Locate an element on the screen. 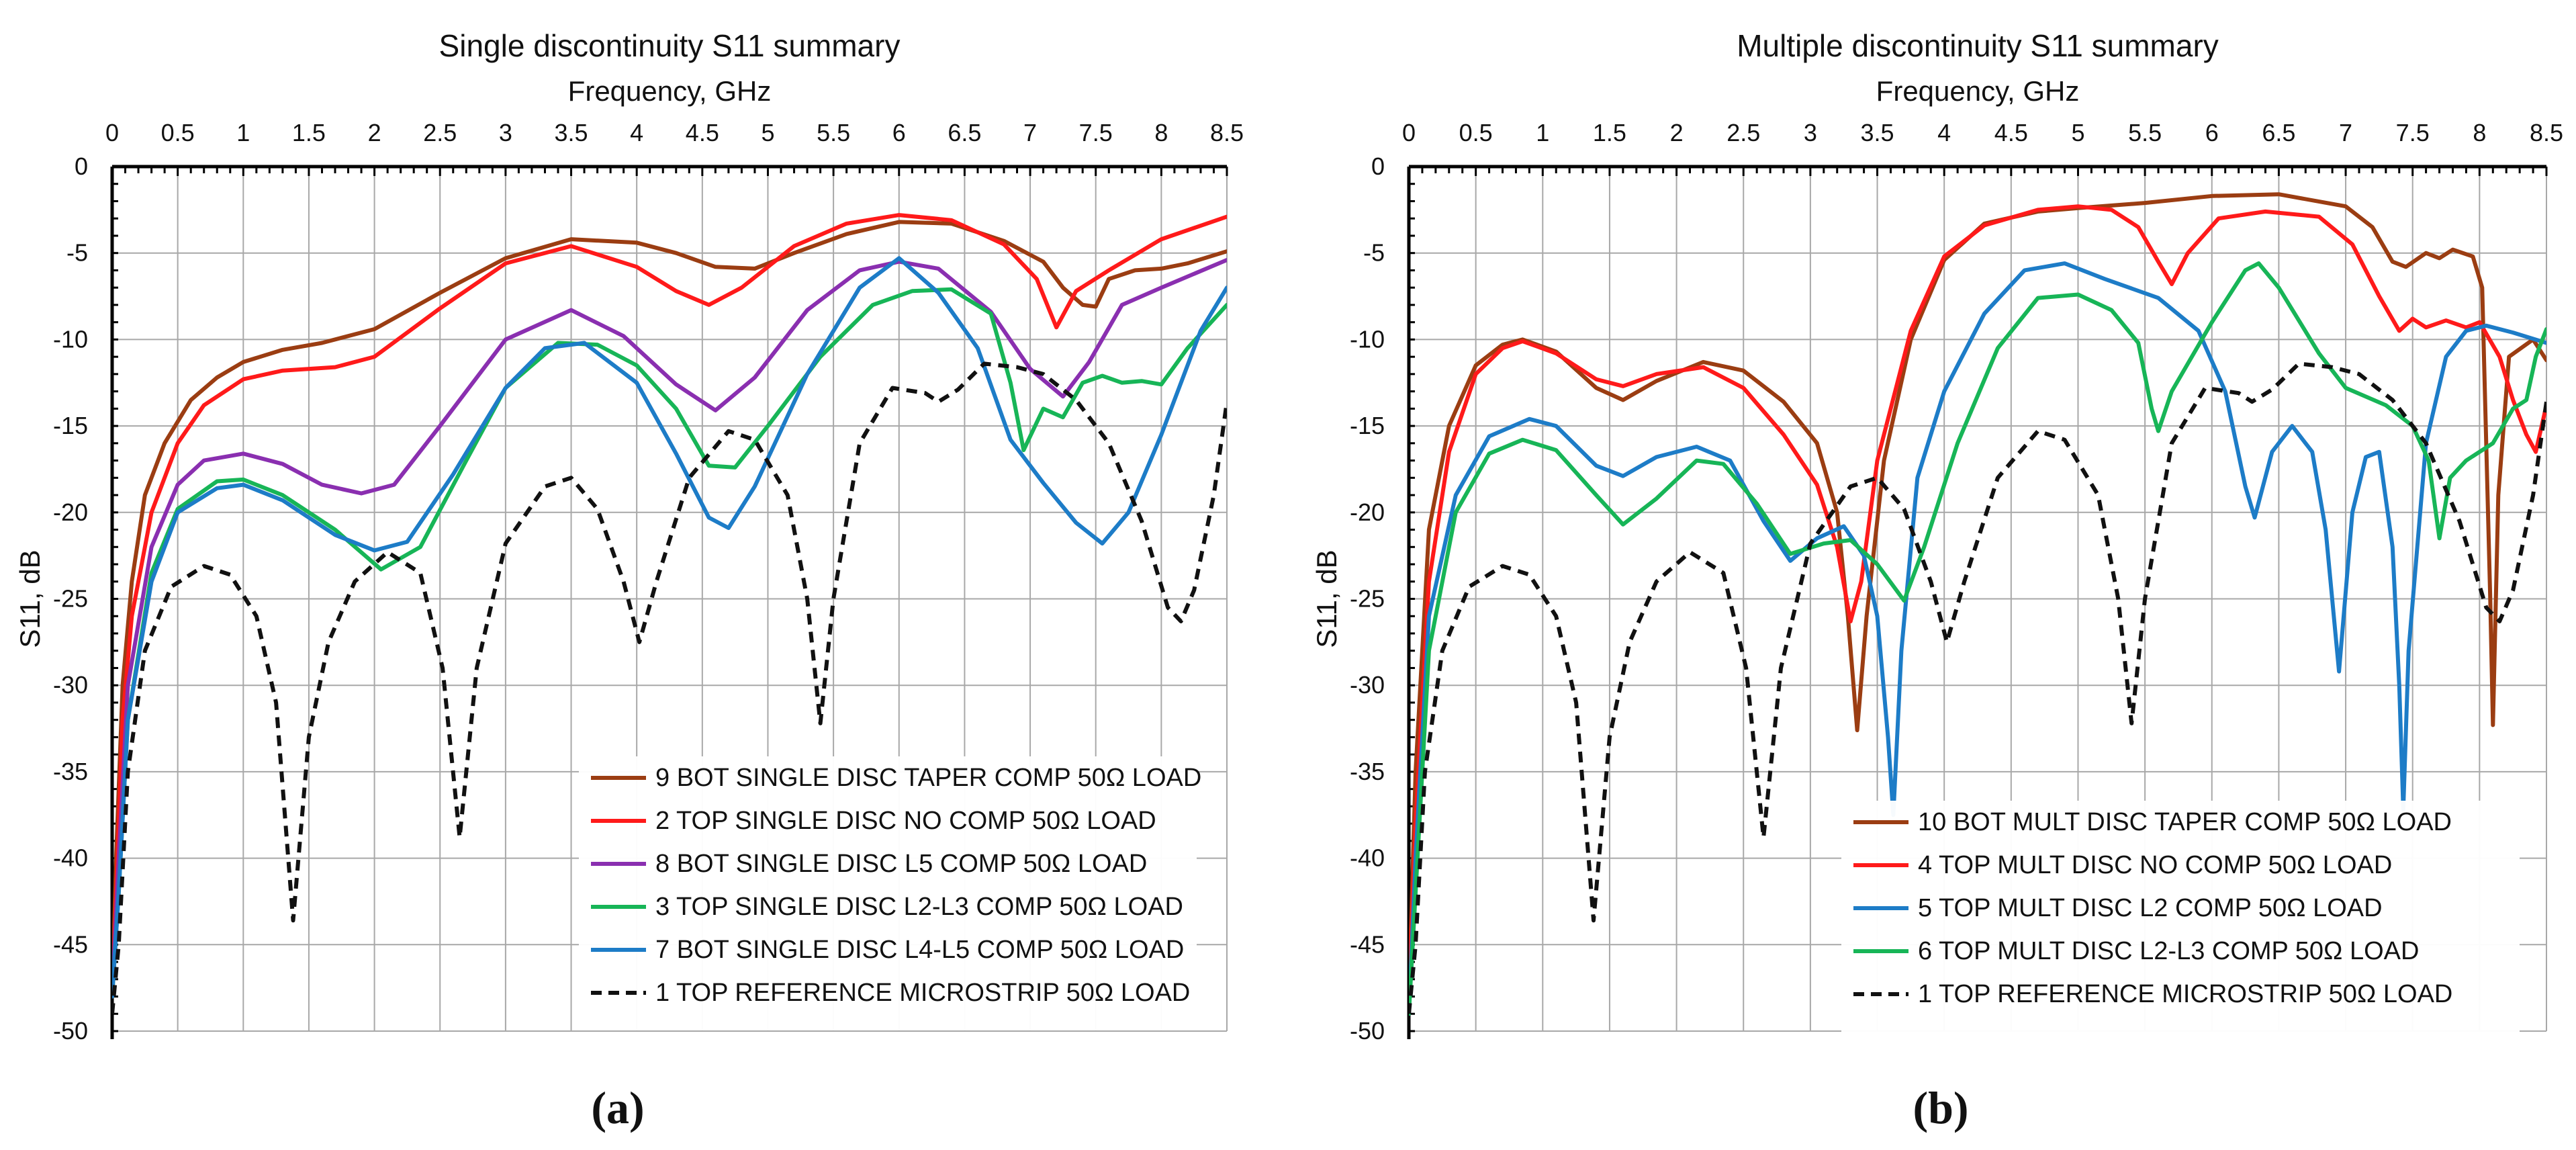  legend-label: 7 BOT SINGLE DISC L4-L5 COMP 50Ω LOAD is located at coordinates (919, 950).